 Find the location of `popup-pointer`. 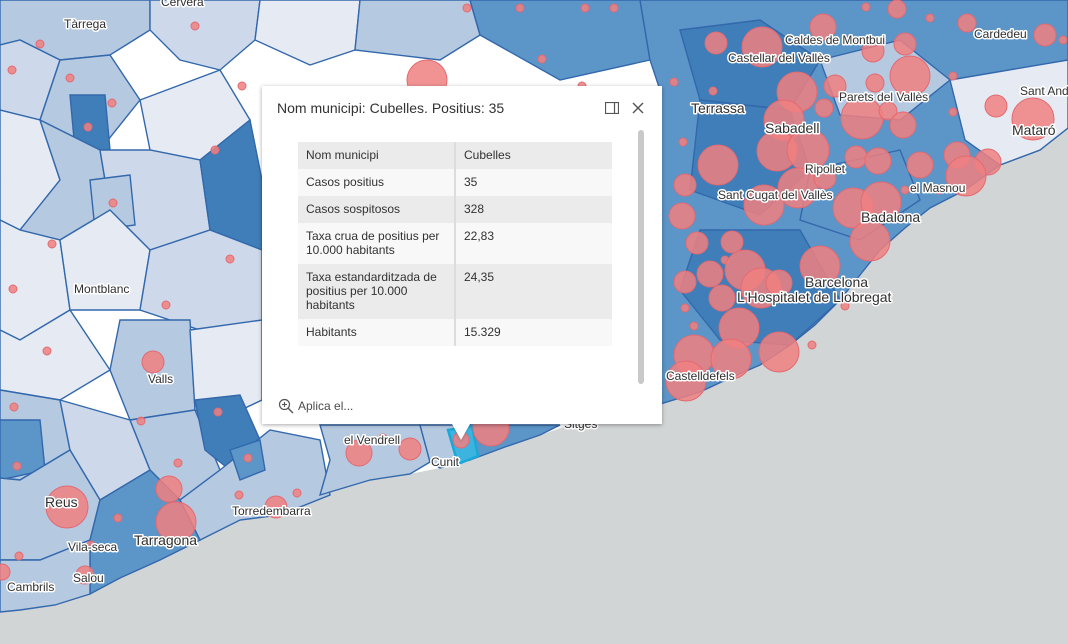

popup-pointer is located at coordinates (461, 432).